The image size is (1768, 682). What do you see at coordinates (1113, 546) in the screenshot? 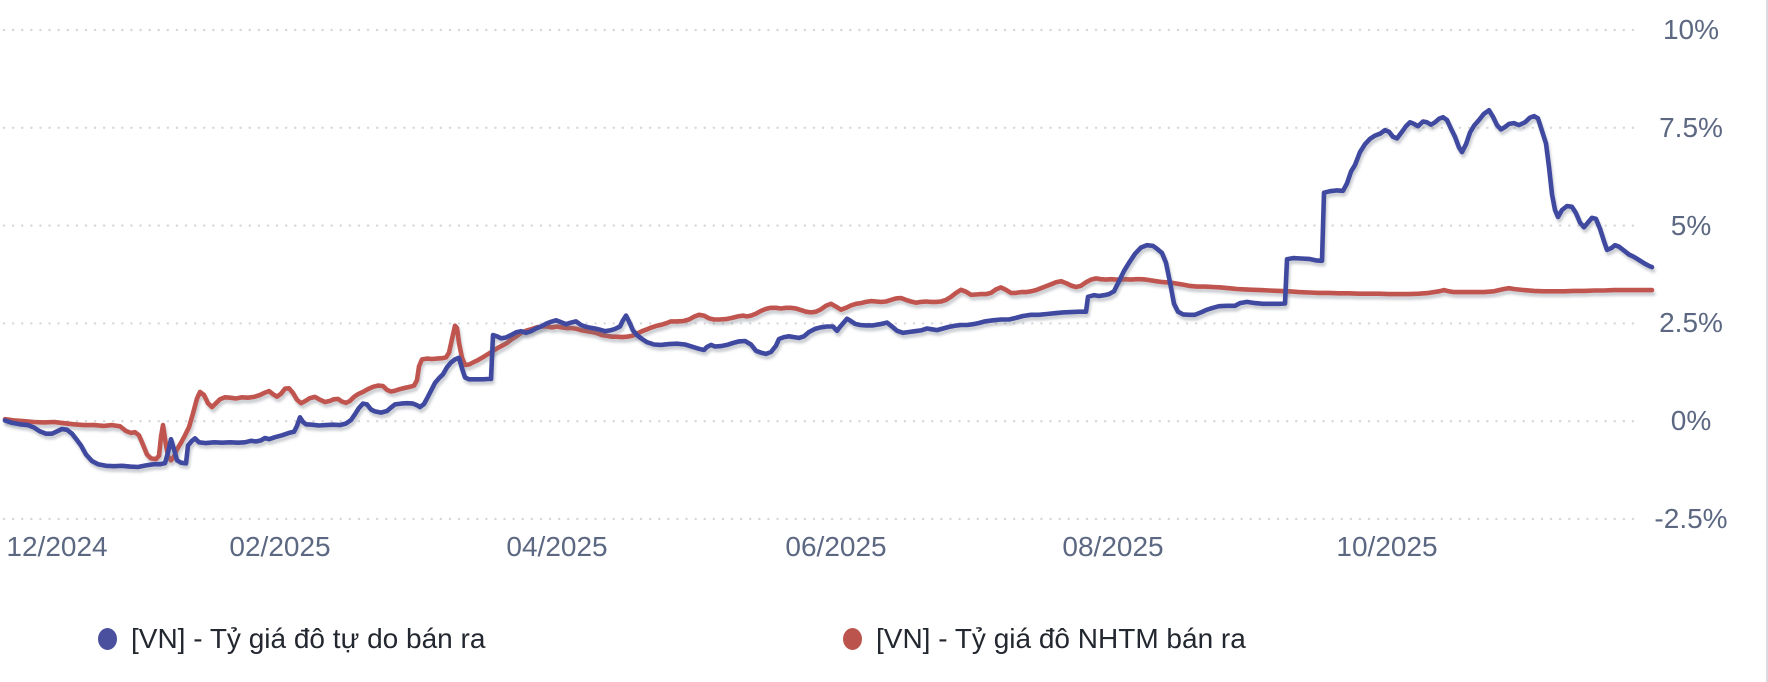
I see `x-axis-tick-label: 08/2025` at bounding box center [1113, 546].